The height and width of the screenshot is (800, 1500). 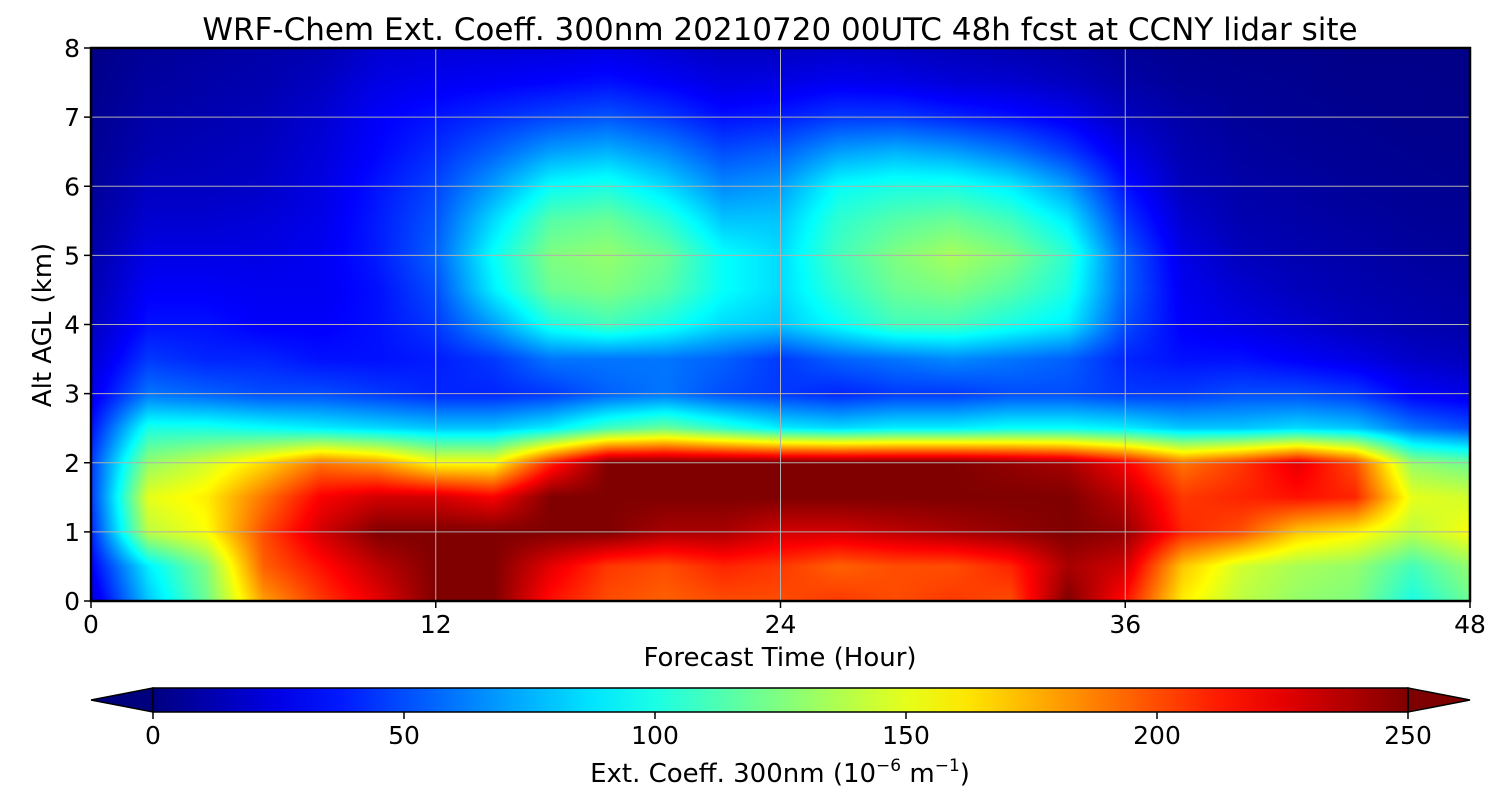 I want to click on x-tick-label: 12, so click(x=436, y=624).